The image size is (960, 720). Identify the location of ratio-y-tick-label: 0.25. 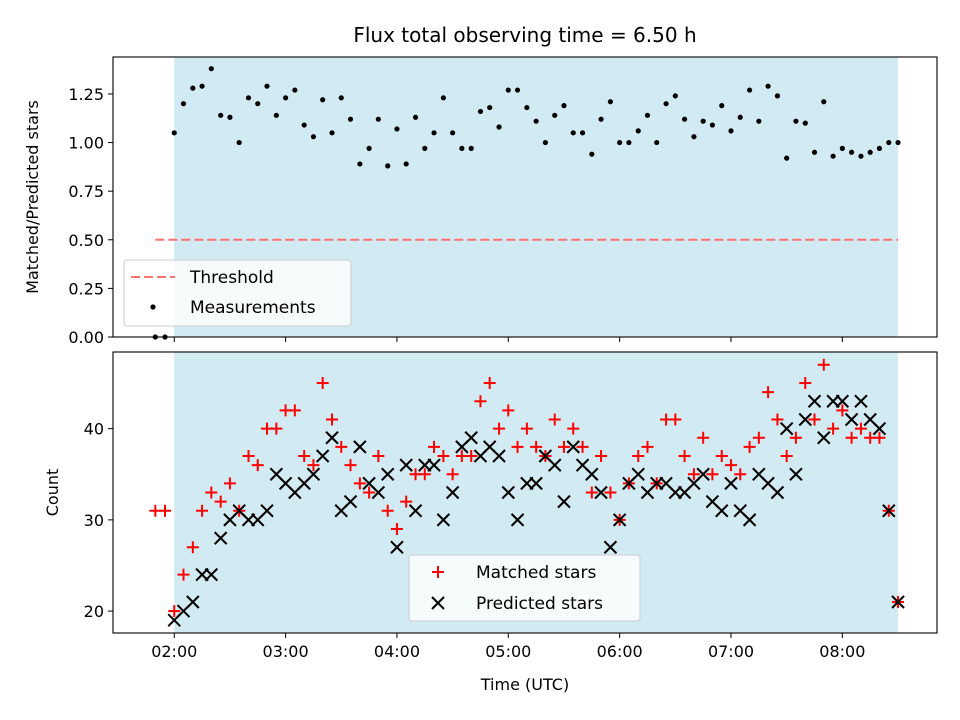
(86, 288).